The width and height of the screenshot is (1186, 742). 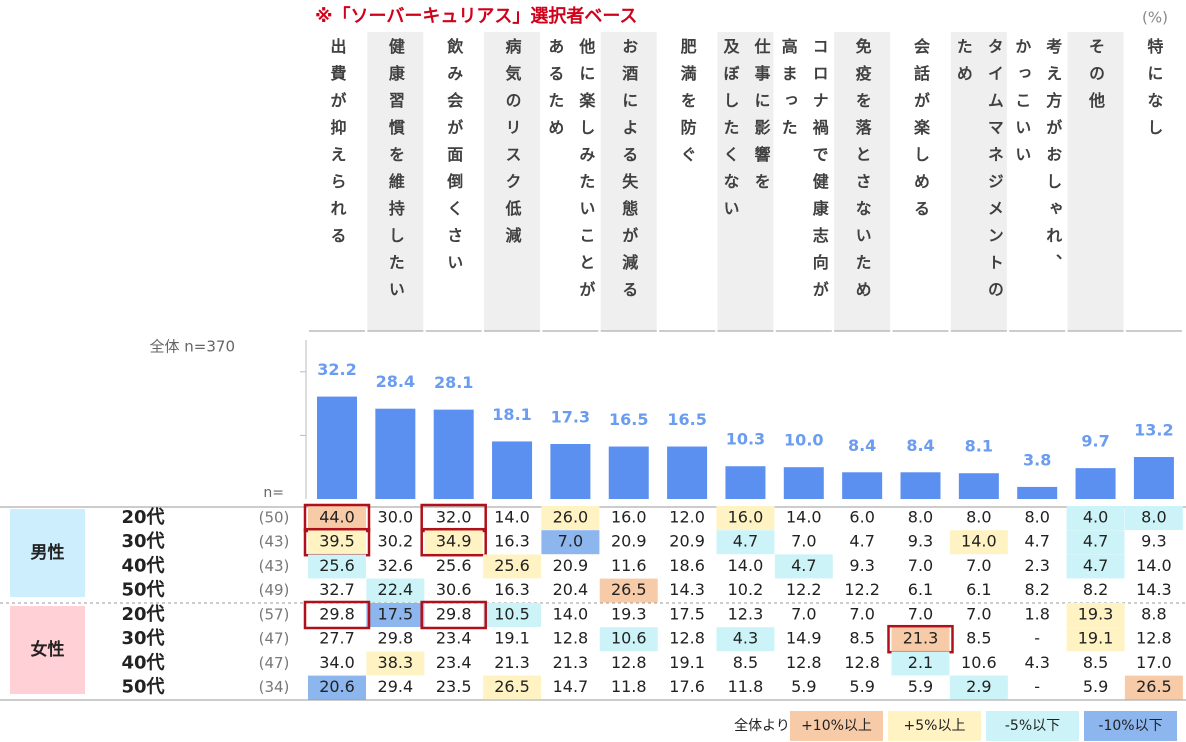 What do you see at coordinates (746, 589) in the screenshot?
I see `cell-value: 10.2` at bounding box center [746, 589].